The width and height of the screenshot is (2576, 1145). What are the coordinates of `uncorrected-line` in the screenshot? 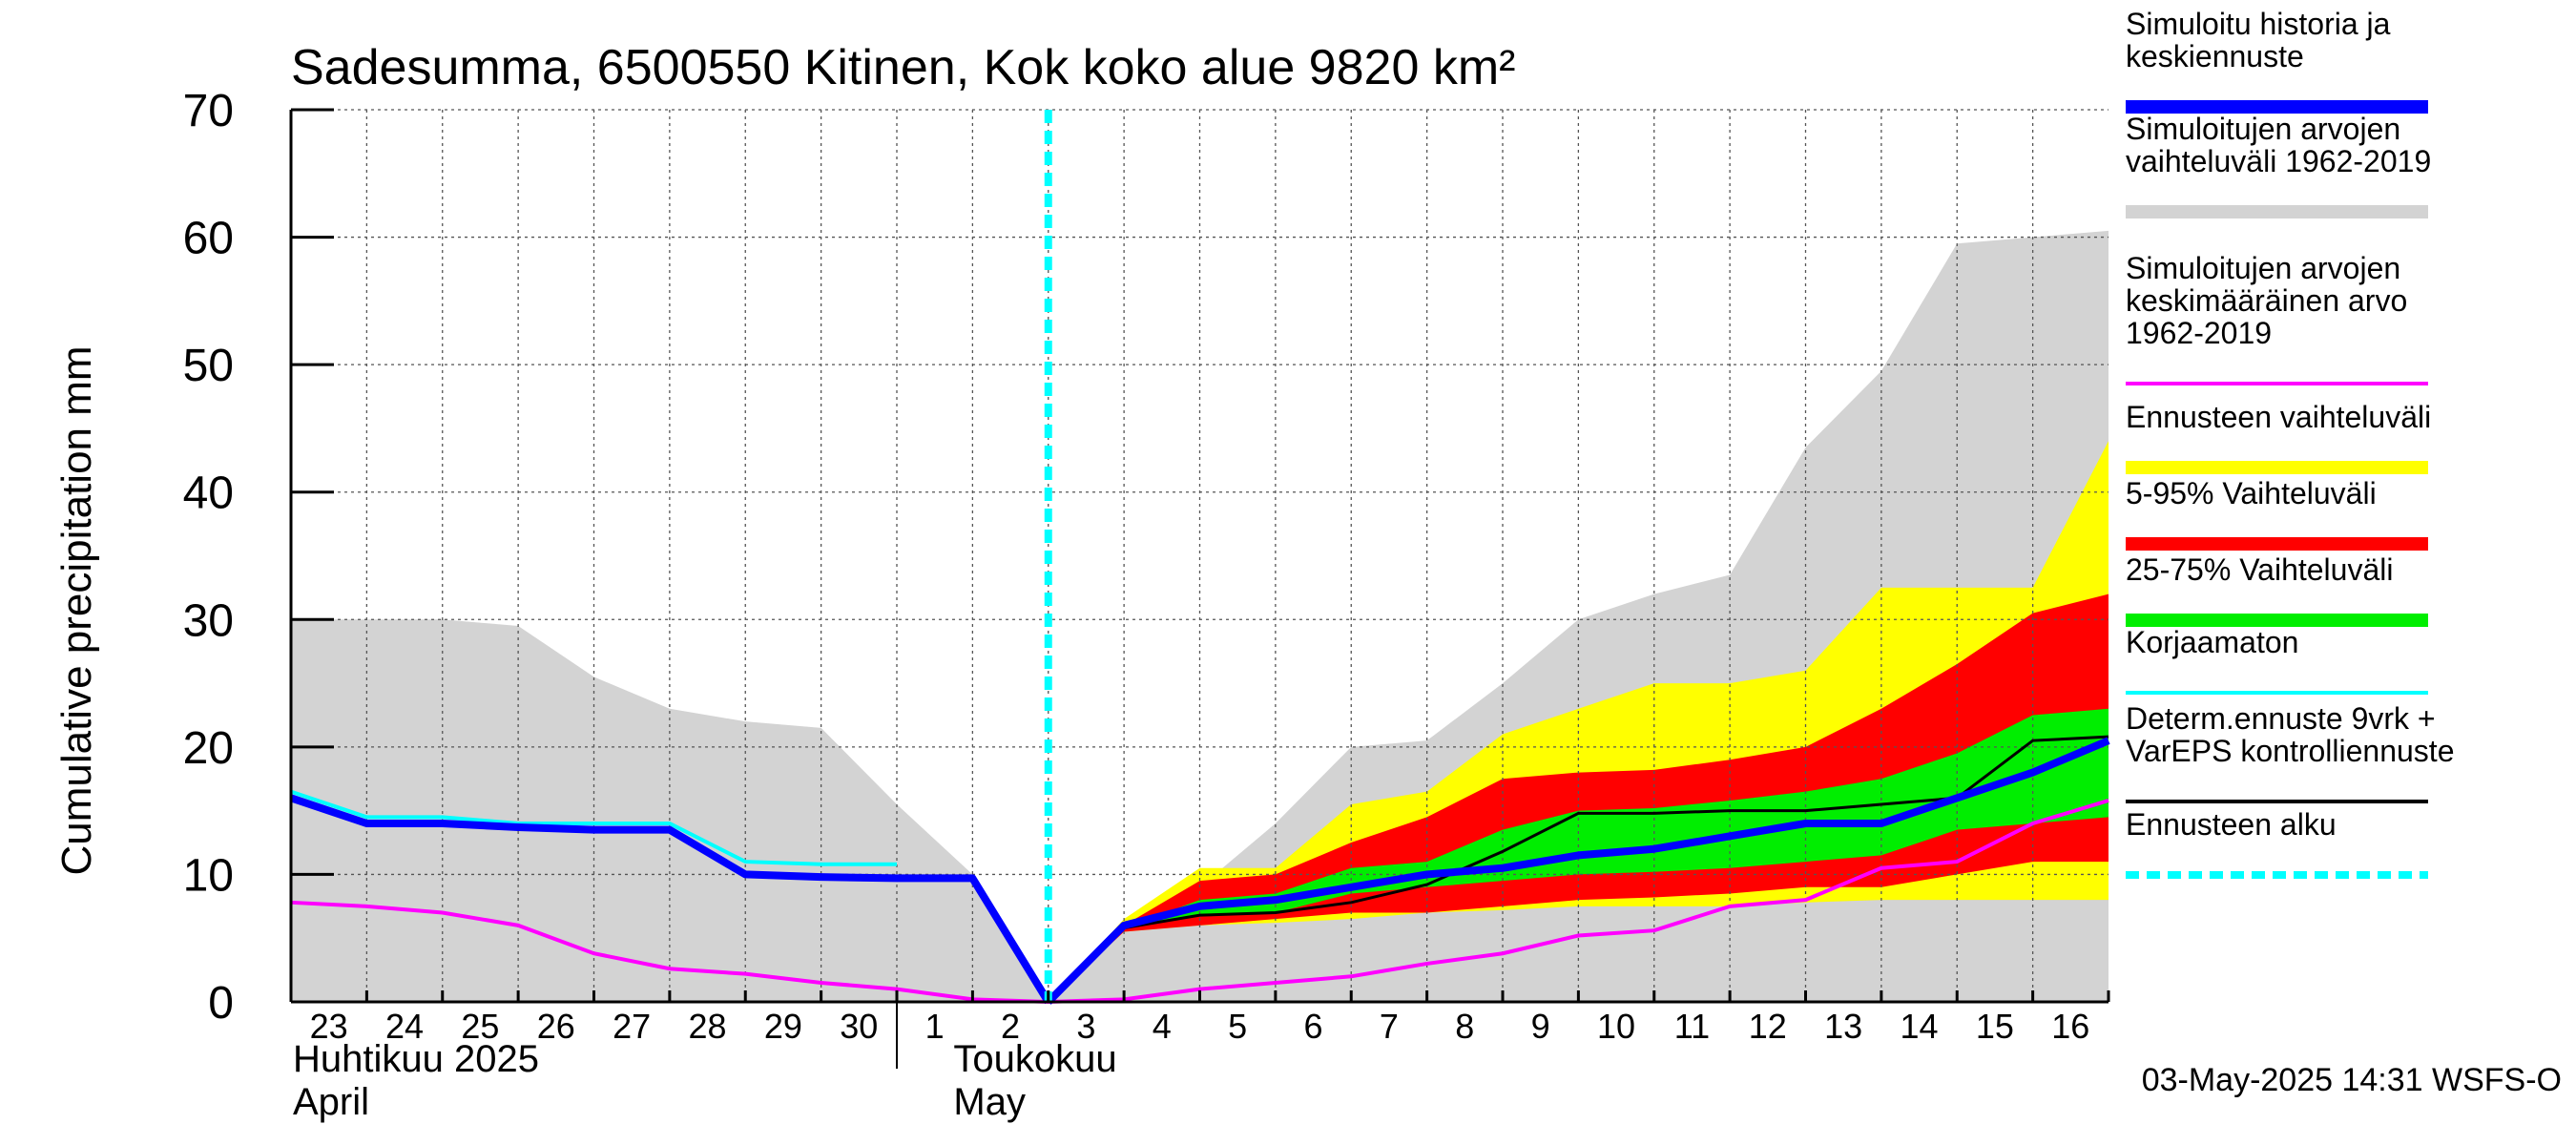 It's located at (593, 827).